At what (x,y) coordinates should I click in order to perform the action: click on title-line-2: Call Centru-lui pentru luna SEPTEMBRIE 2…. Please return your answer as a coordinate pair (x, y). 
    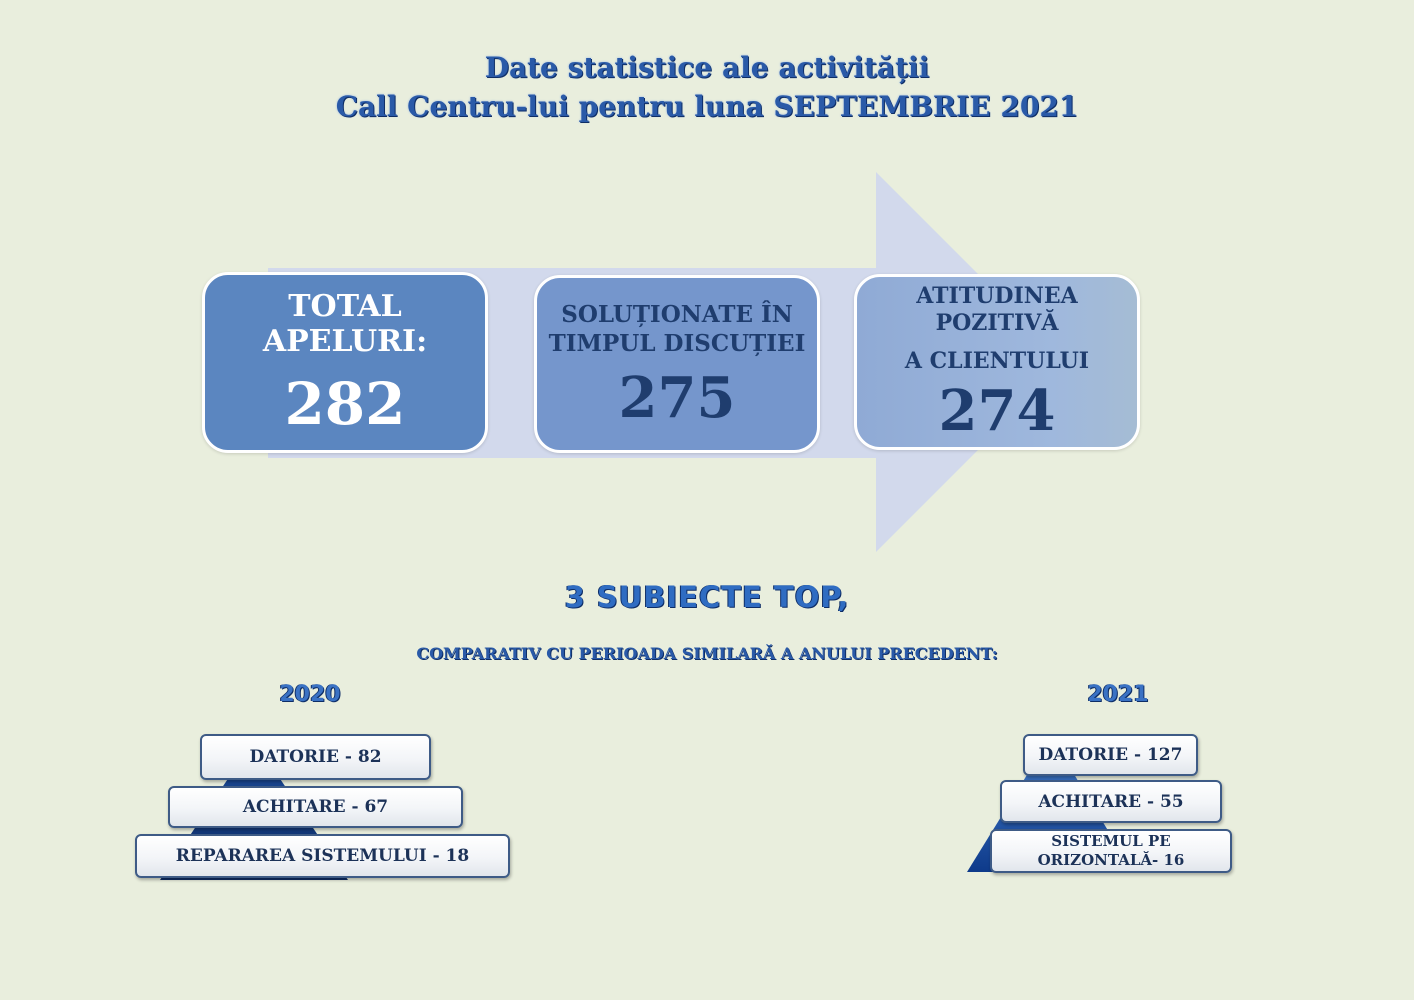
    Looking at the image, I should click on (707, 106).